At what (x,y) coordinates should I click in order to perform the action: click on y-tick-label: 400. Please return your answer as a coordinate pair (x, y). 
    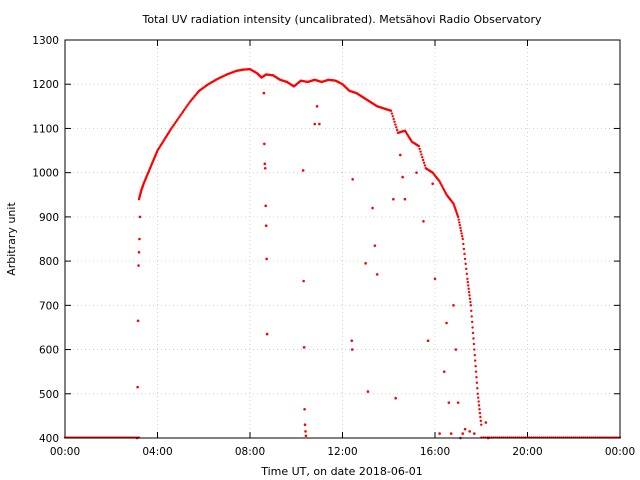
    Looking at the image, I should click on (49, 439).